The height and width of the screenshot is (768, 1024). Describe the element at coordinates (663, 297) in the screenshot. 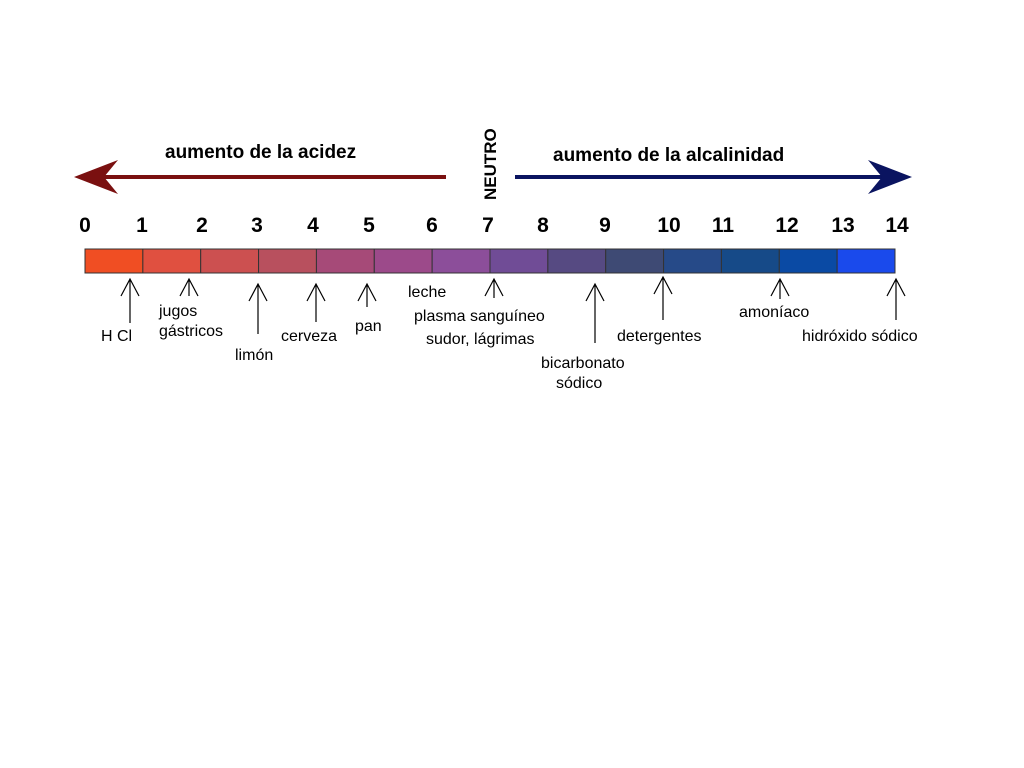

I see `arrow-detergentes` at that location.